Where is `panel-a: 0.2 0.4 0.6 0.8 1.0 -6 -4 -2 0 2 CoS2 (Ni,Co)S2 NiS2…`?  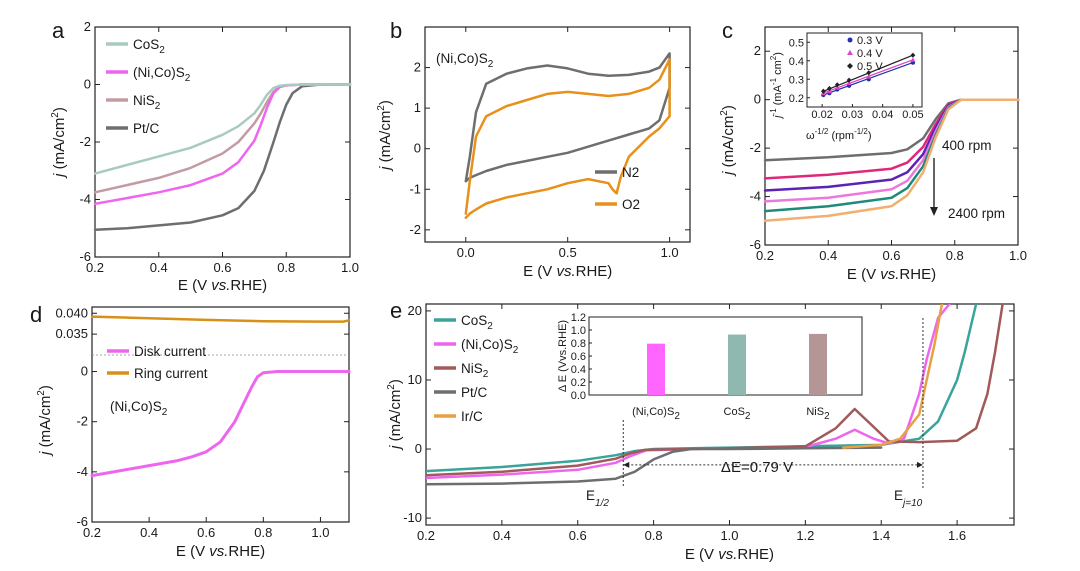
panel-a: 0.2 0.4 0.6 0.8 1.0 -6 -4 -2 0 2 CoS2 (Ni,Co)S2 NiS2… is located at coordinates (204, 156).